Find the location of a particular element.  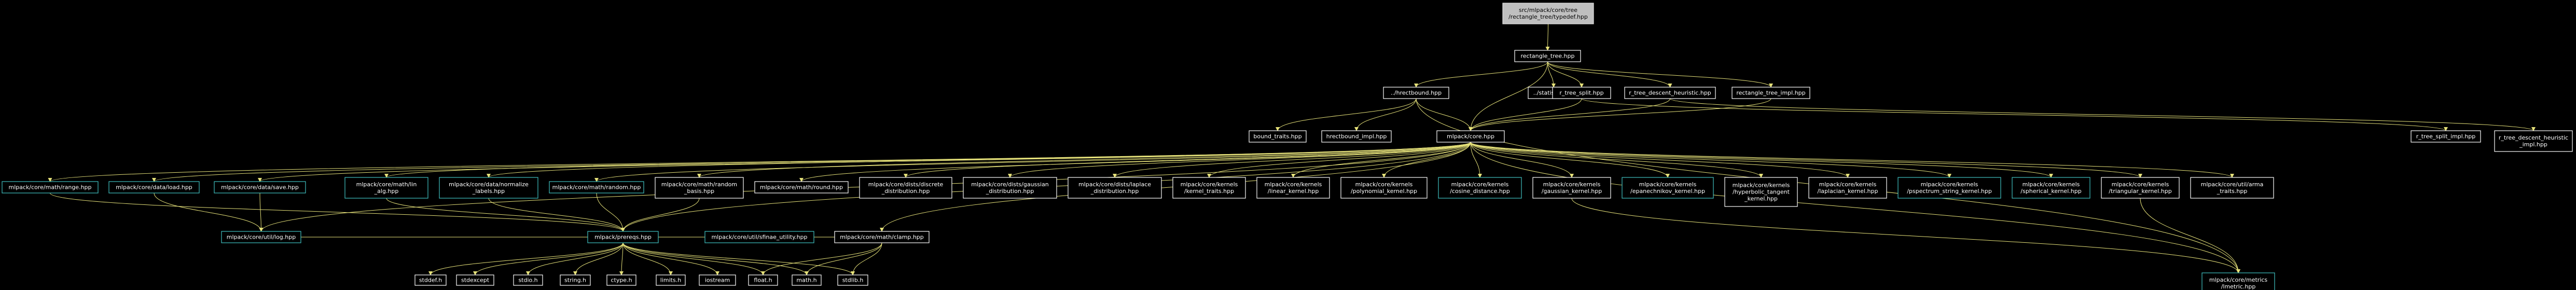

edge-range-to-prereqs is located at coordinates (337, 212).